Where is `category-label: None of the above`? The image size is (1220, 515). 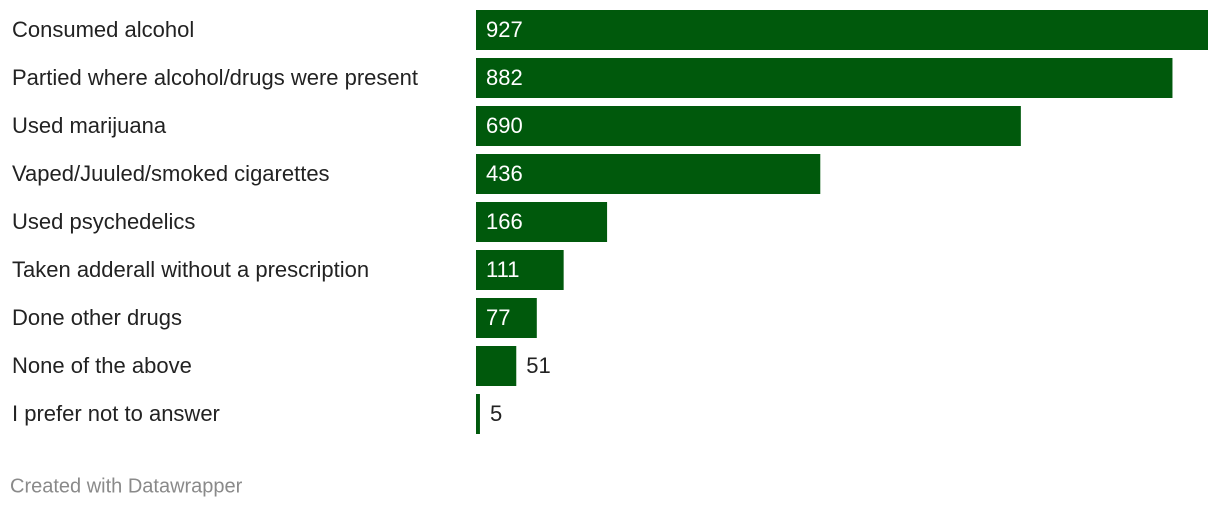
category-label: None of the above is located at coordinates (102, 365).